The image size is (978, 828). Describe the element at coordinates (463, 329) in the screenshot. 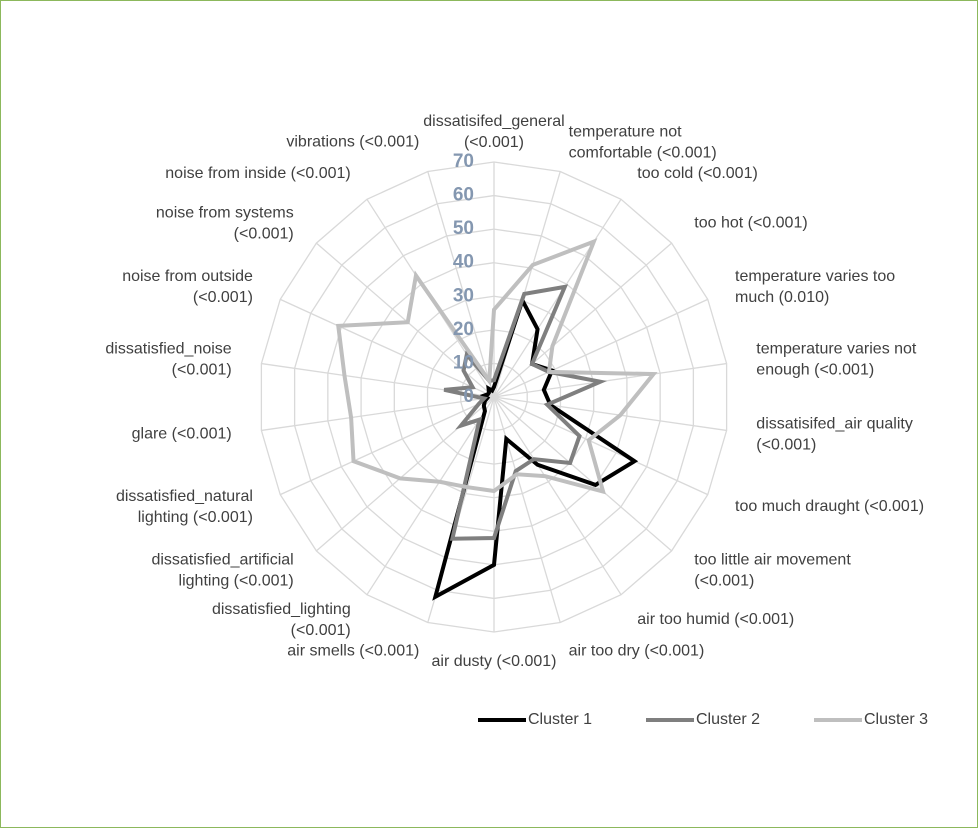

I see `r-tick-label: 20` at that location.